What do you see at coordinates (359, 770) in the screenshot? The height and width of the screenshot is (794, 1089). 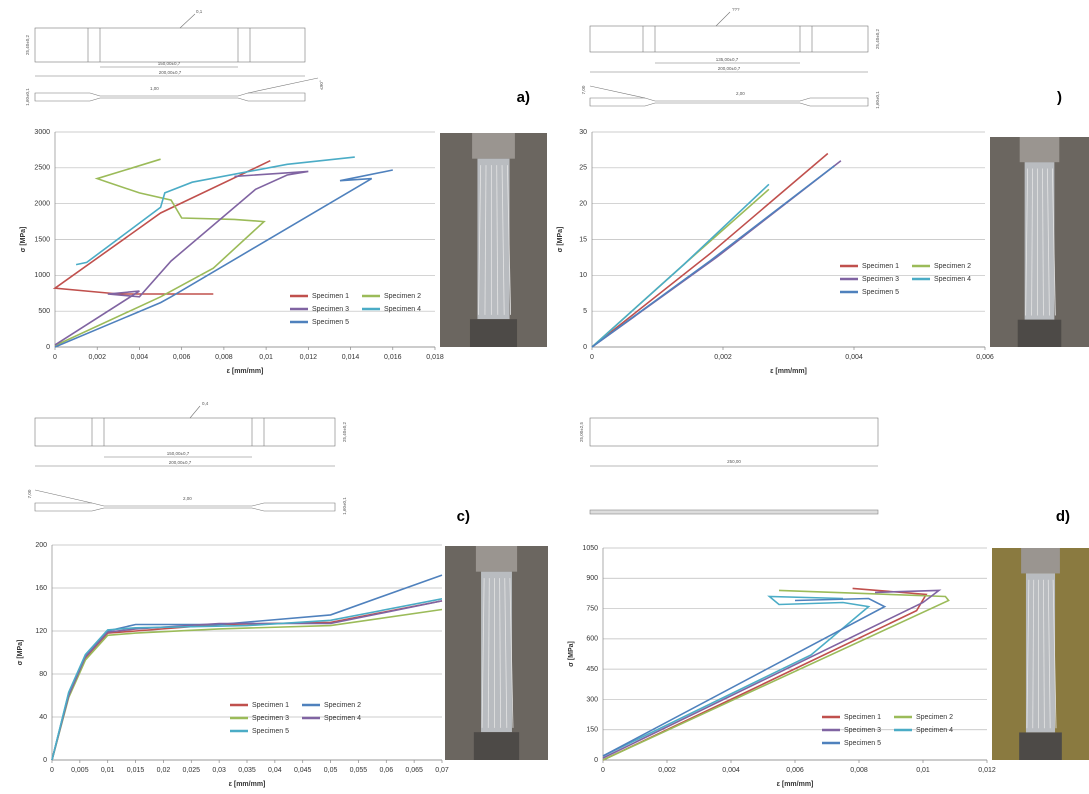 I see `x-tick-label: 0,055` at bounding box center [359, 770].